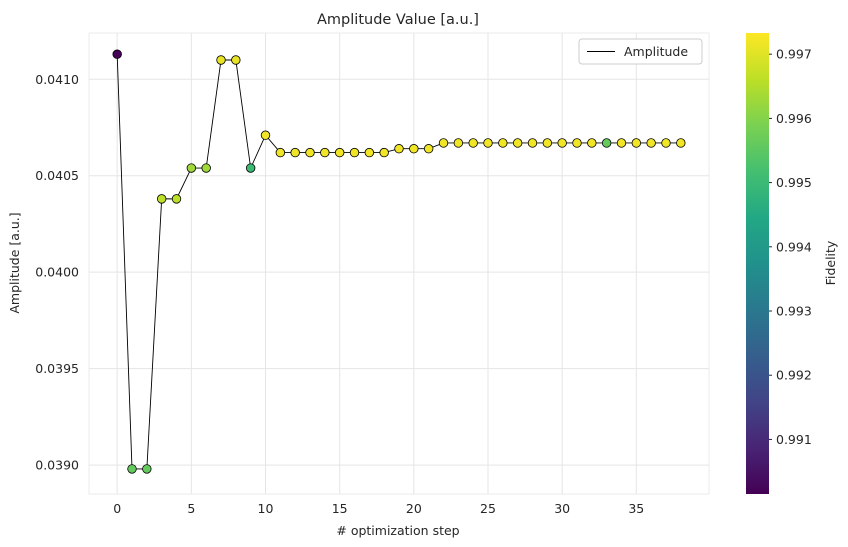 The image size is (848, 547). I want to click on colorbar-tick-label: 0.993, so click(794, 311).